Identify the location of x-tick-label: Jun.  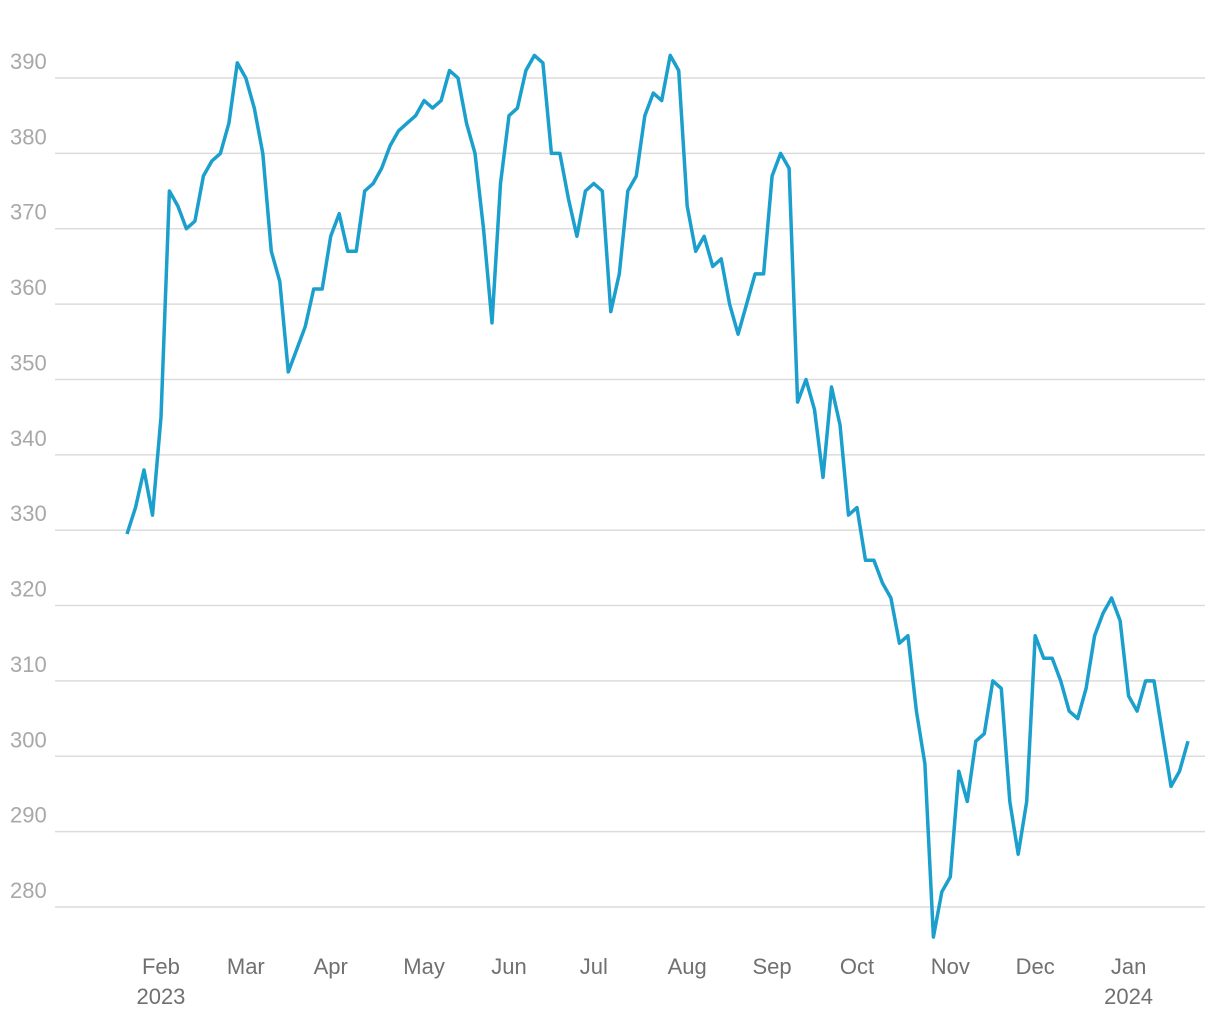
(508, 966).